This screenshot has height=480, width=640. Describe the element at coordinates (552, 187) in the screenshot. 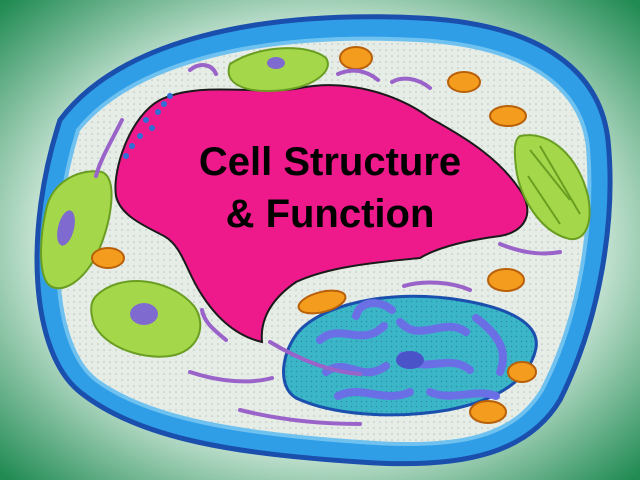

I see `chloroplast-right` at that location.